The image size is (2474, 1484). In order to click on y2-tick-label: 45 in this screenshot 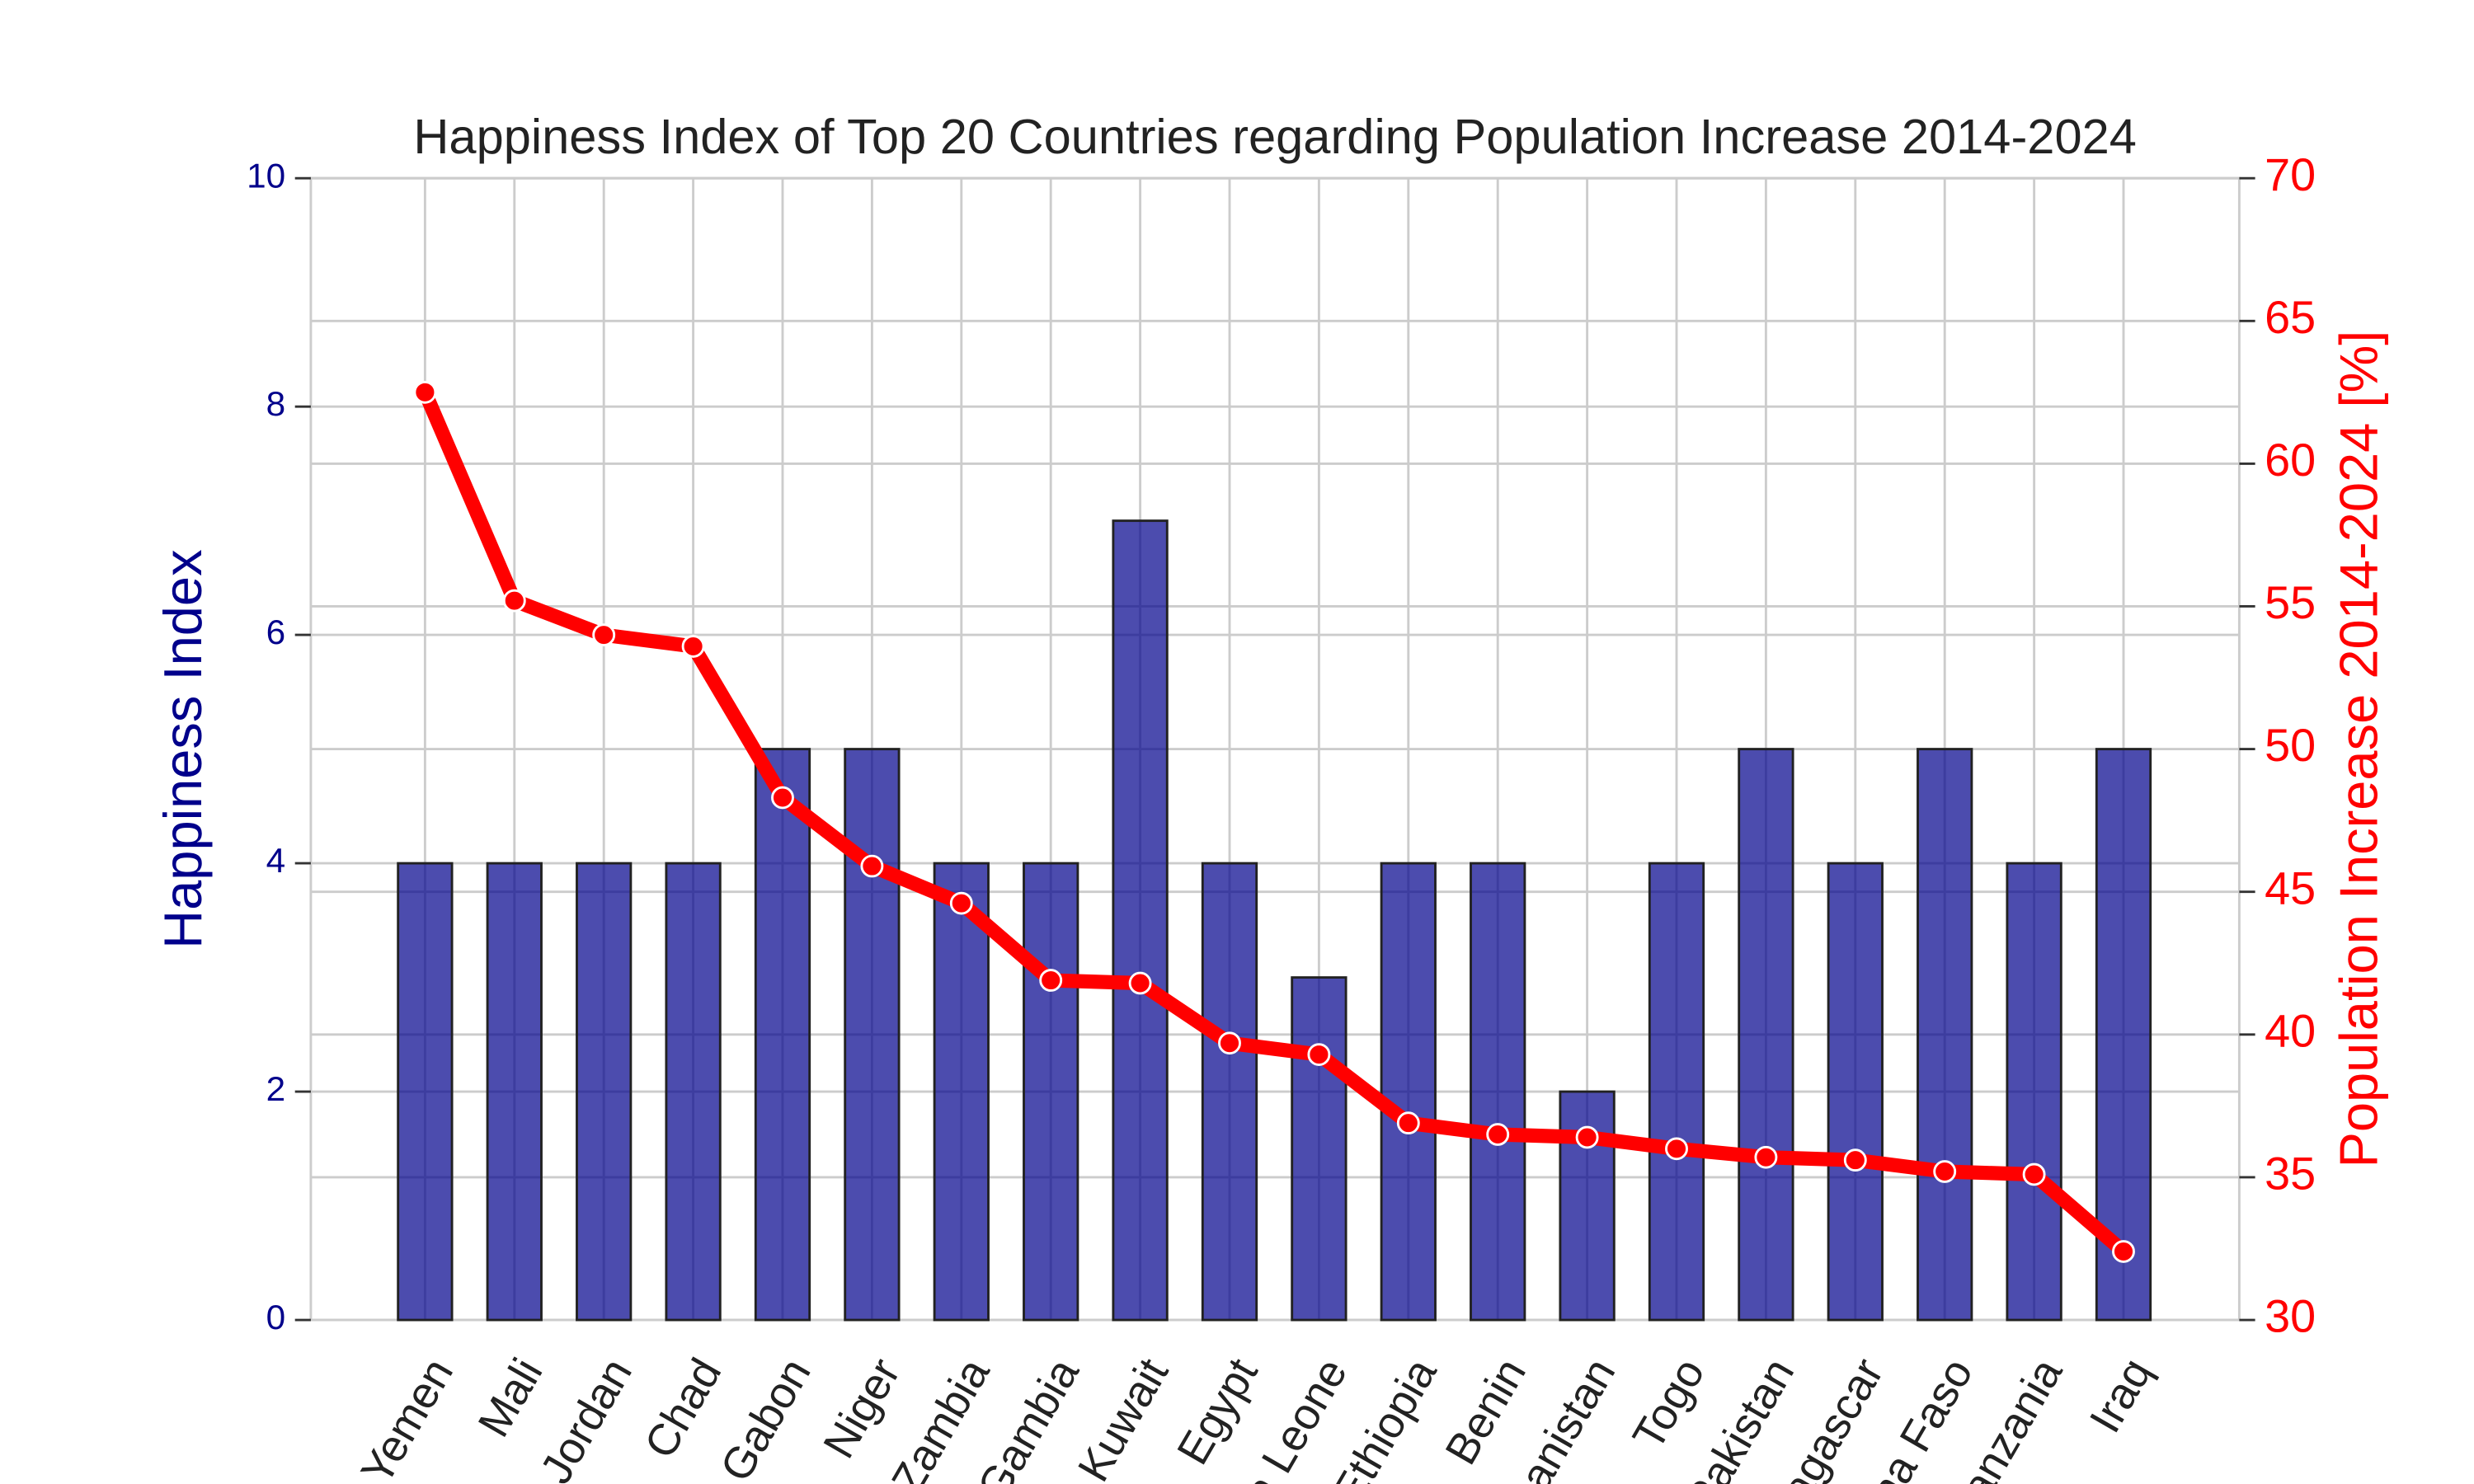, I will do `click(2290, 888)`.